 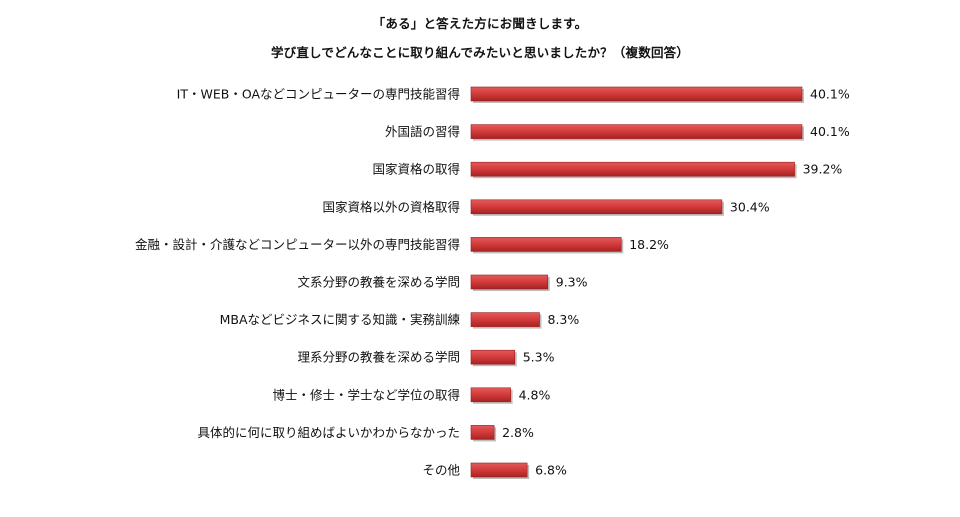 What do you see at coordinates (422, 131) in the screenshot?
I see `category-label: 外国語の習得` at bounding box center [422, 131].